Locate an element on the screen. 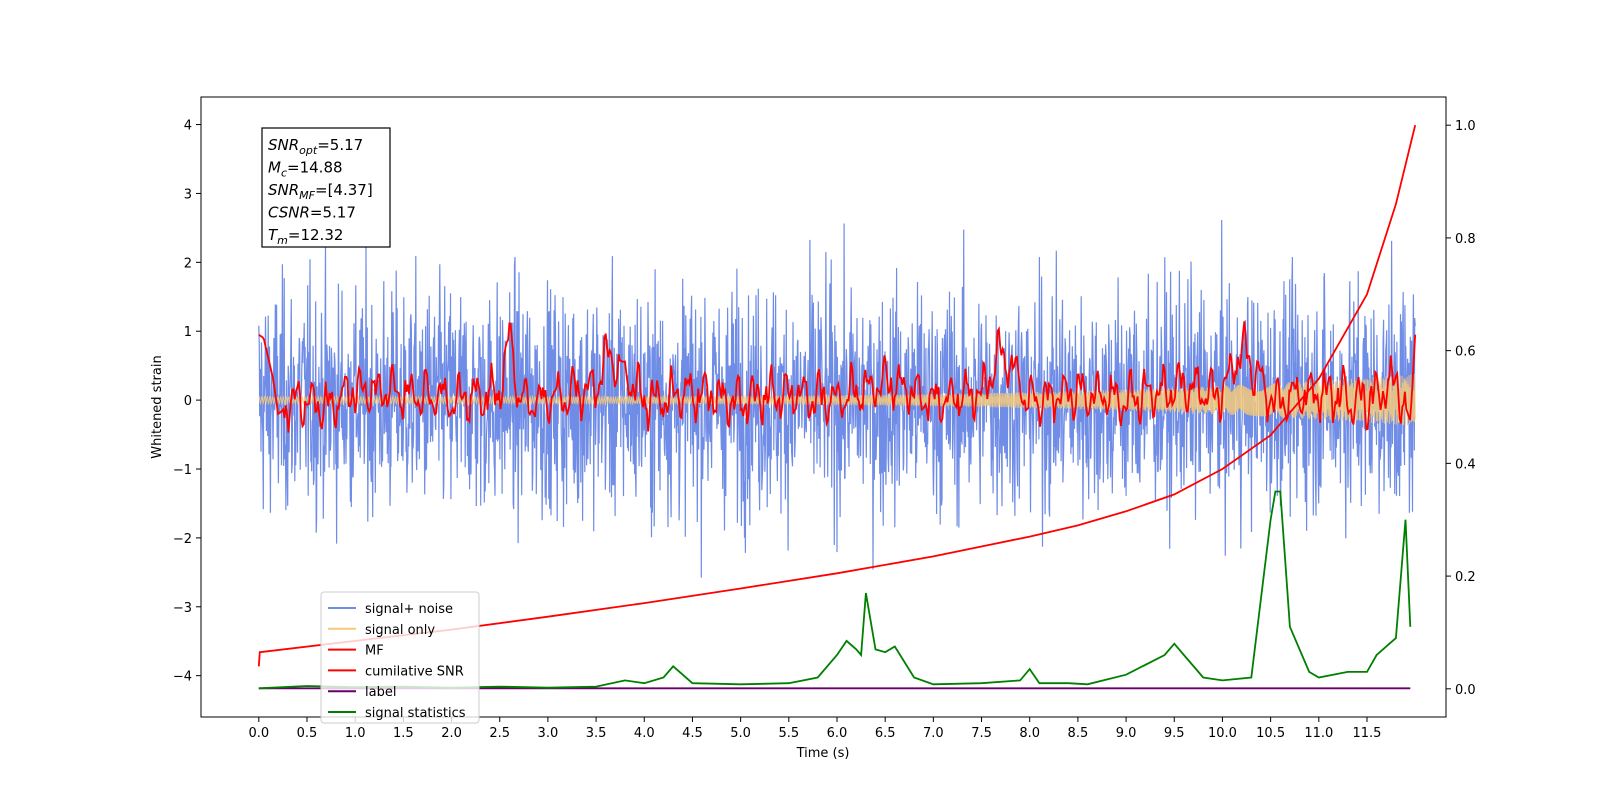  x-tick-label: 8.5 is located at coordinates (1078, 733).